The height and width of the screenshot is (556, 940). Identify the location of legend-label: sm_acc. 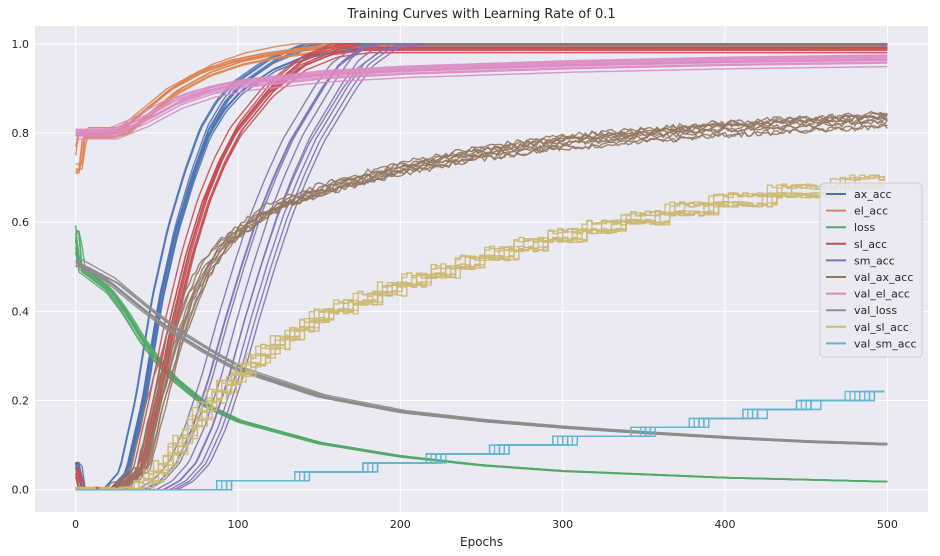
(874, 260).